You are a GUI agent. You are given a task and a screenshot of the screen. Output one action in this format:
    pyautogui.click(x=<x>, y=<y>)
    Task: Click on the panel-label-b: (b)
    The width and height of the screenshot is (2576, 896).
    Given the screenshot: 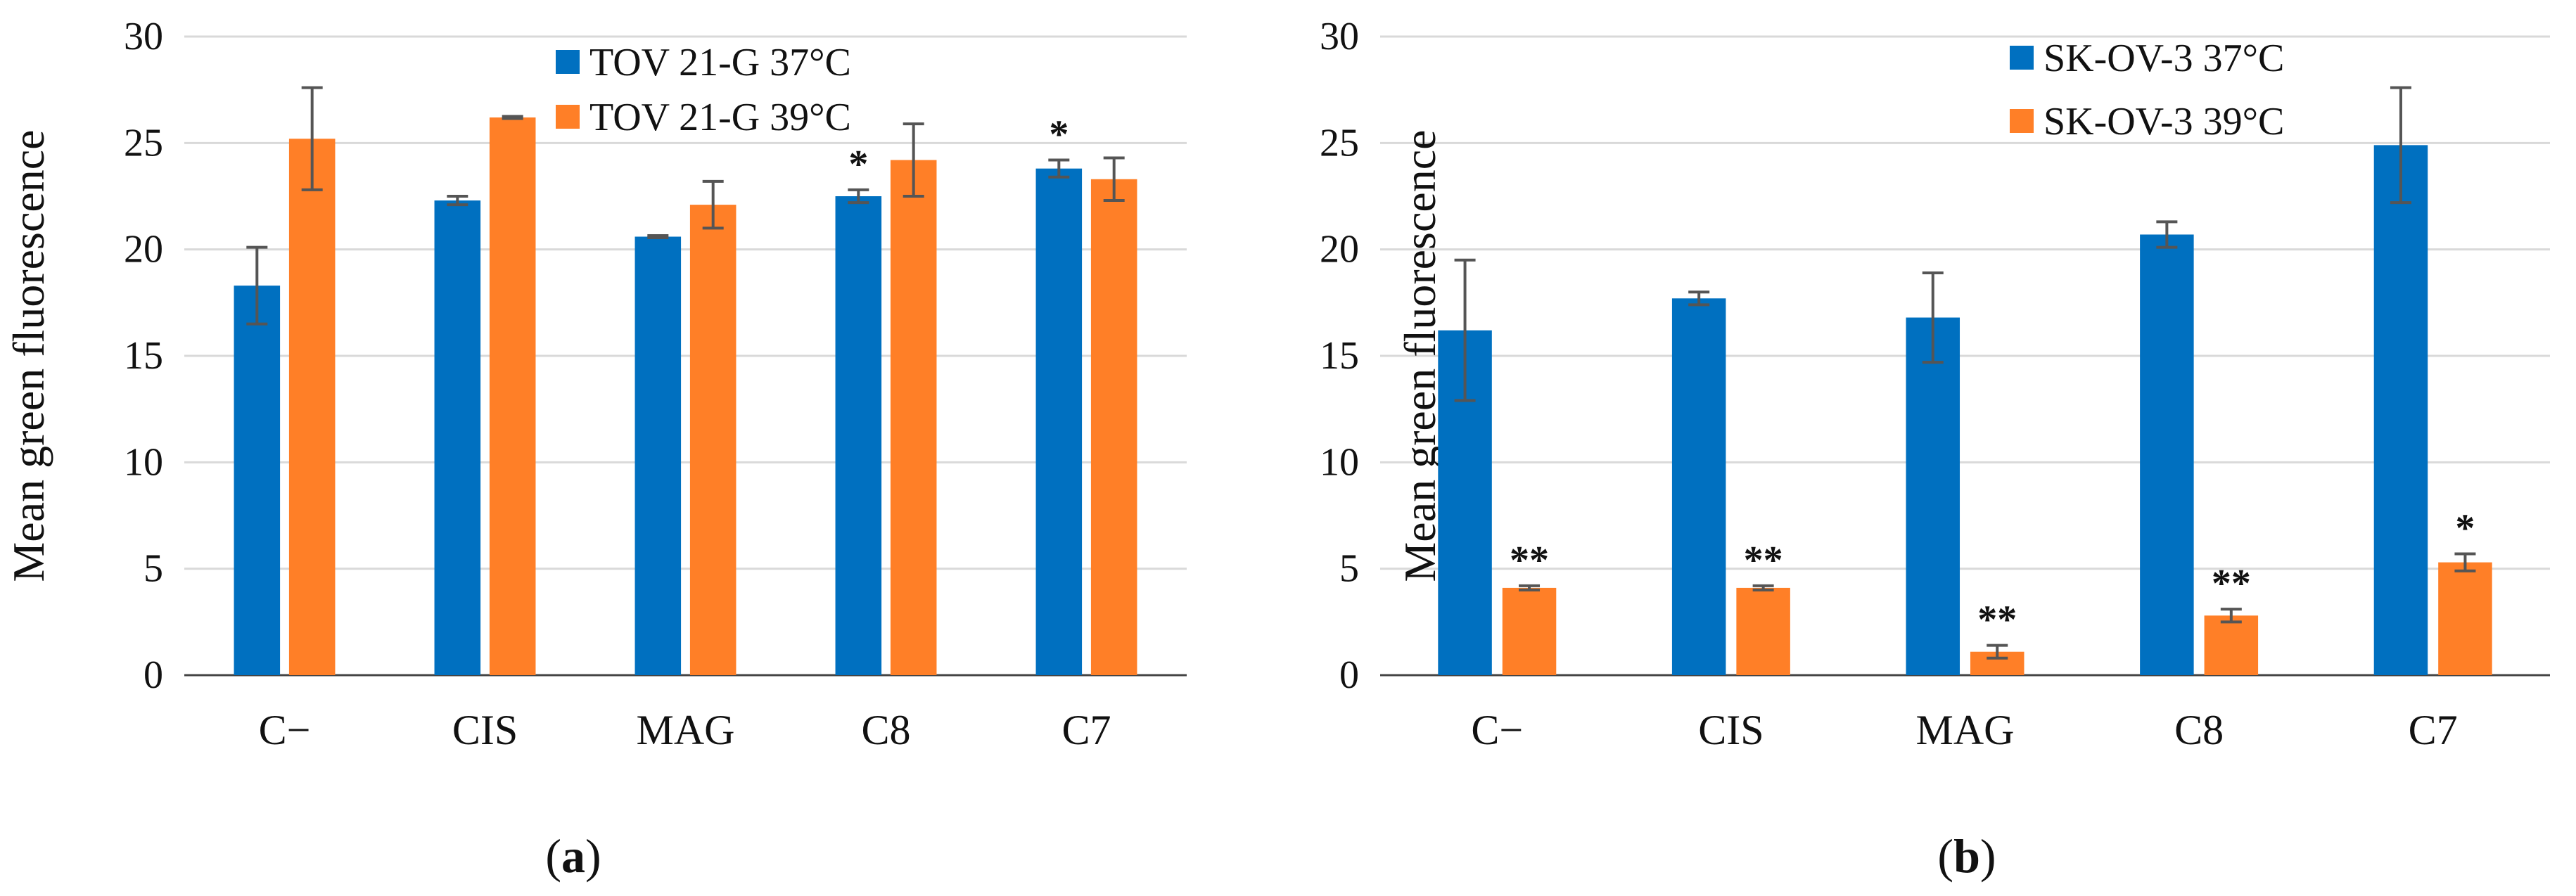 What is the action you would take?
    pyautogui.click(x=1966, y=856)
    